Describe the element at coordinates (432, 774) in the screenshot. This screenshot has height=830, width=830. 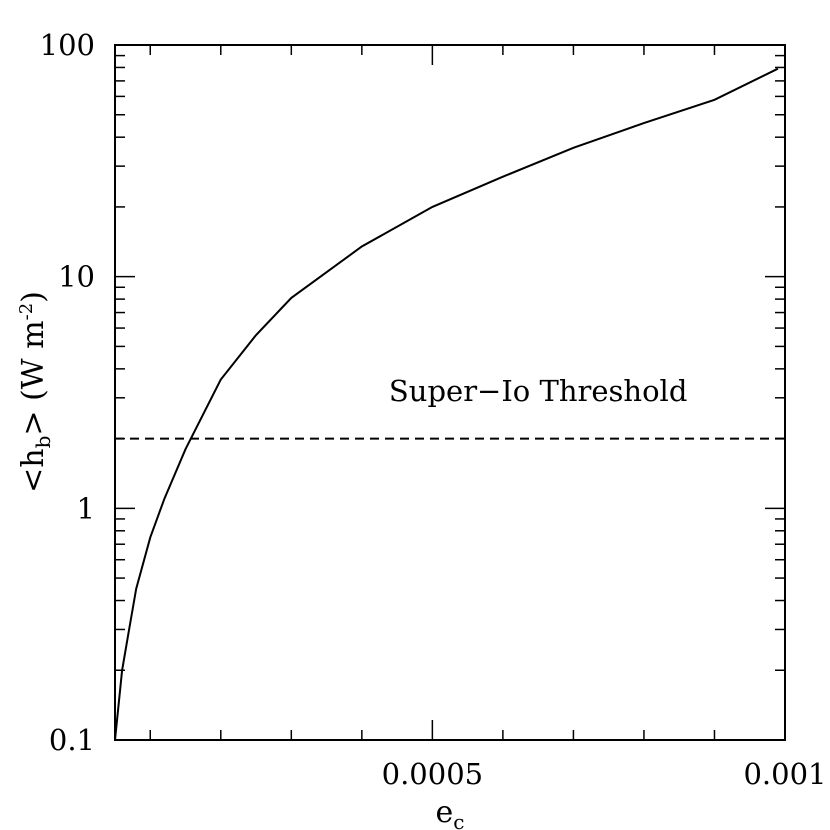
I see `x-tick-label: 0.0005` at that location.